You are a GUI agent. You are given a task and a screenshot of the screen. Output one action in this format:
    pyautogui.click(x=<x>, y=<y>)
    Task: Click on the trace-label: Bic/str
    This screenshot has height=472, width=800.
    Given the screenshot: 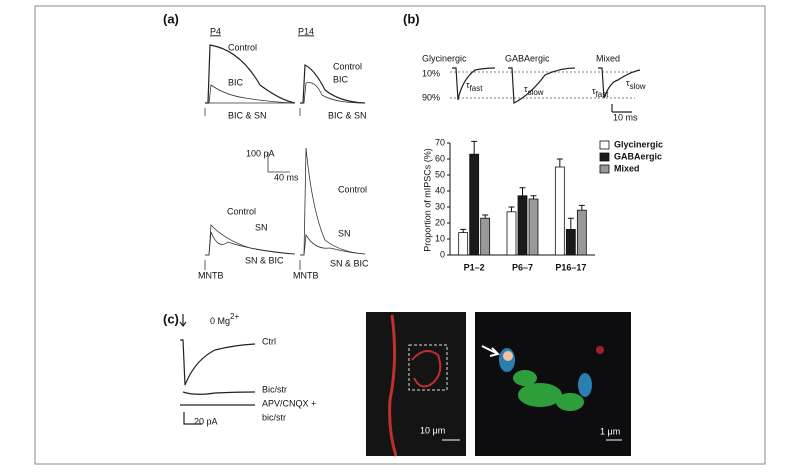 What is the action you would take?
    pyautogui.click(x=274, y=389)
    